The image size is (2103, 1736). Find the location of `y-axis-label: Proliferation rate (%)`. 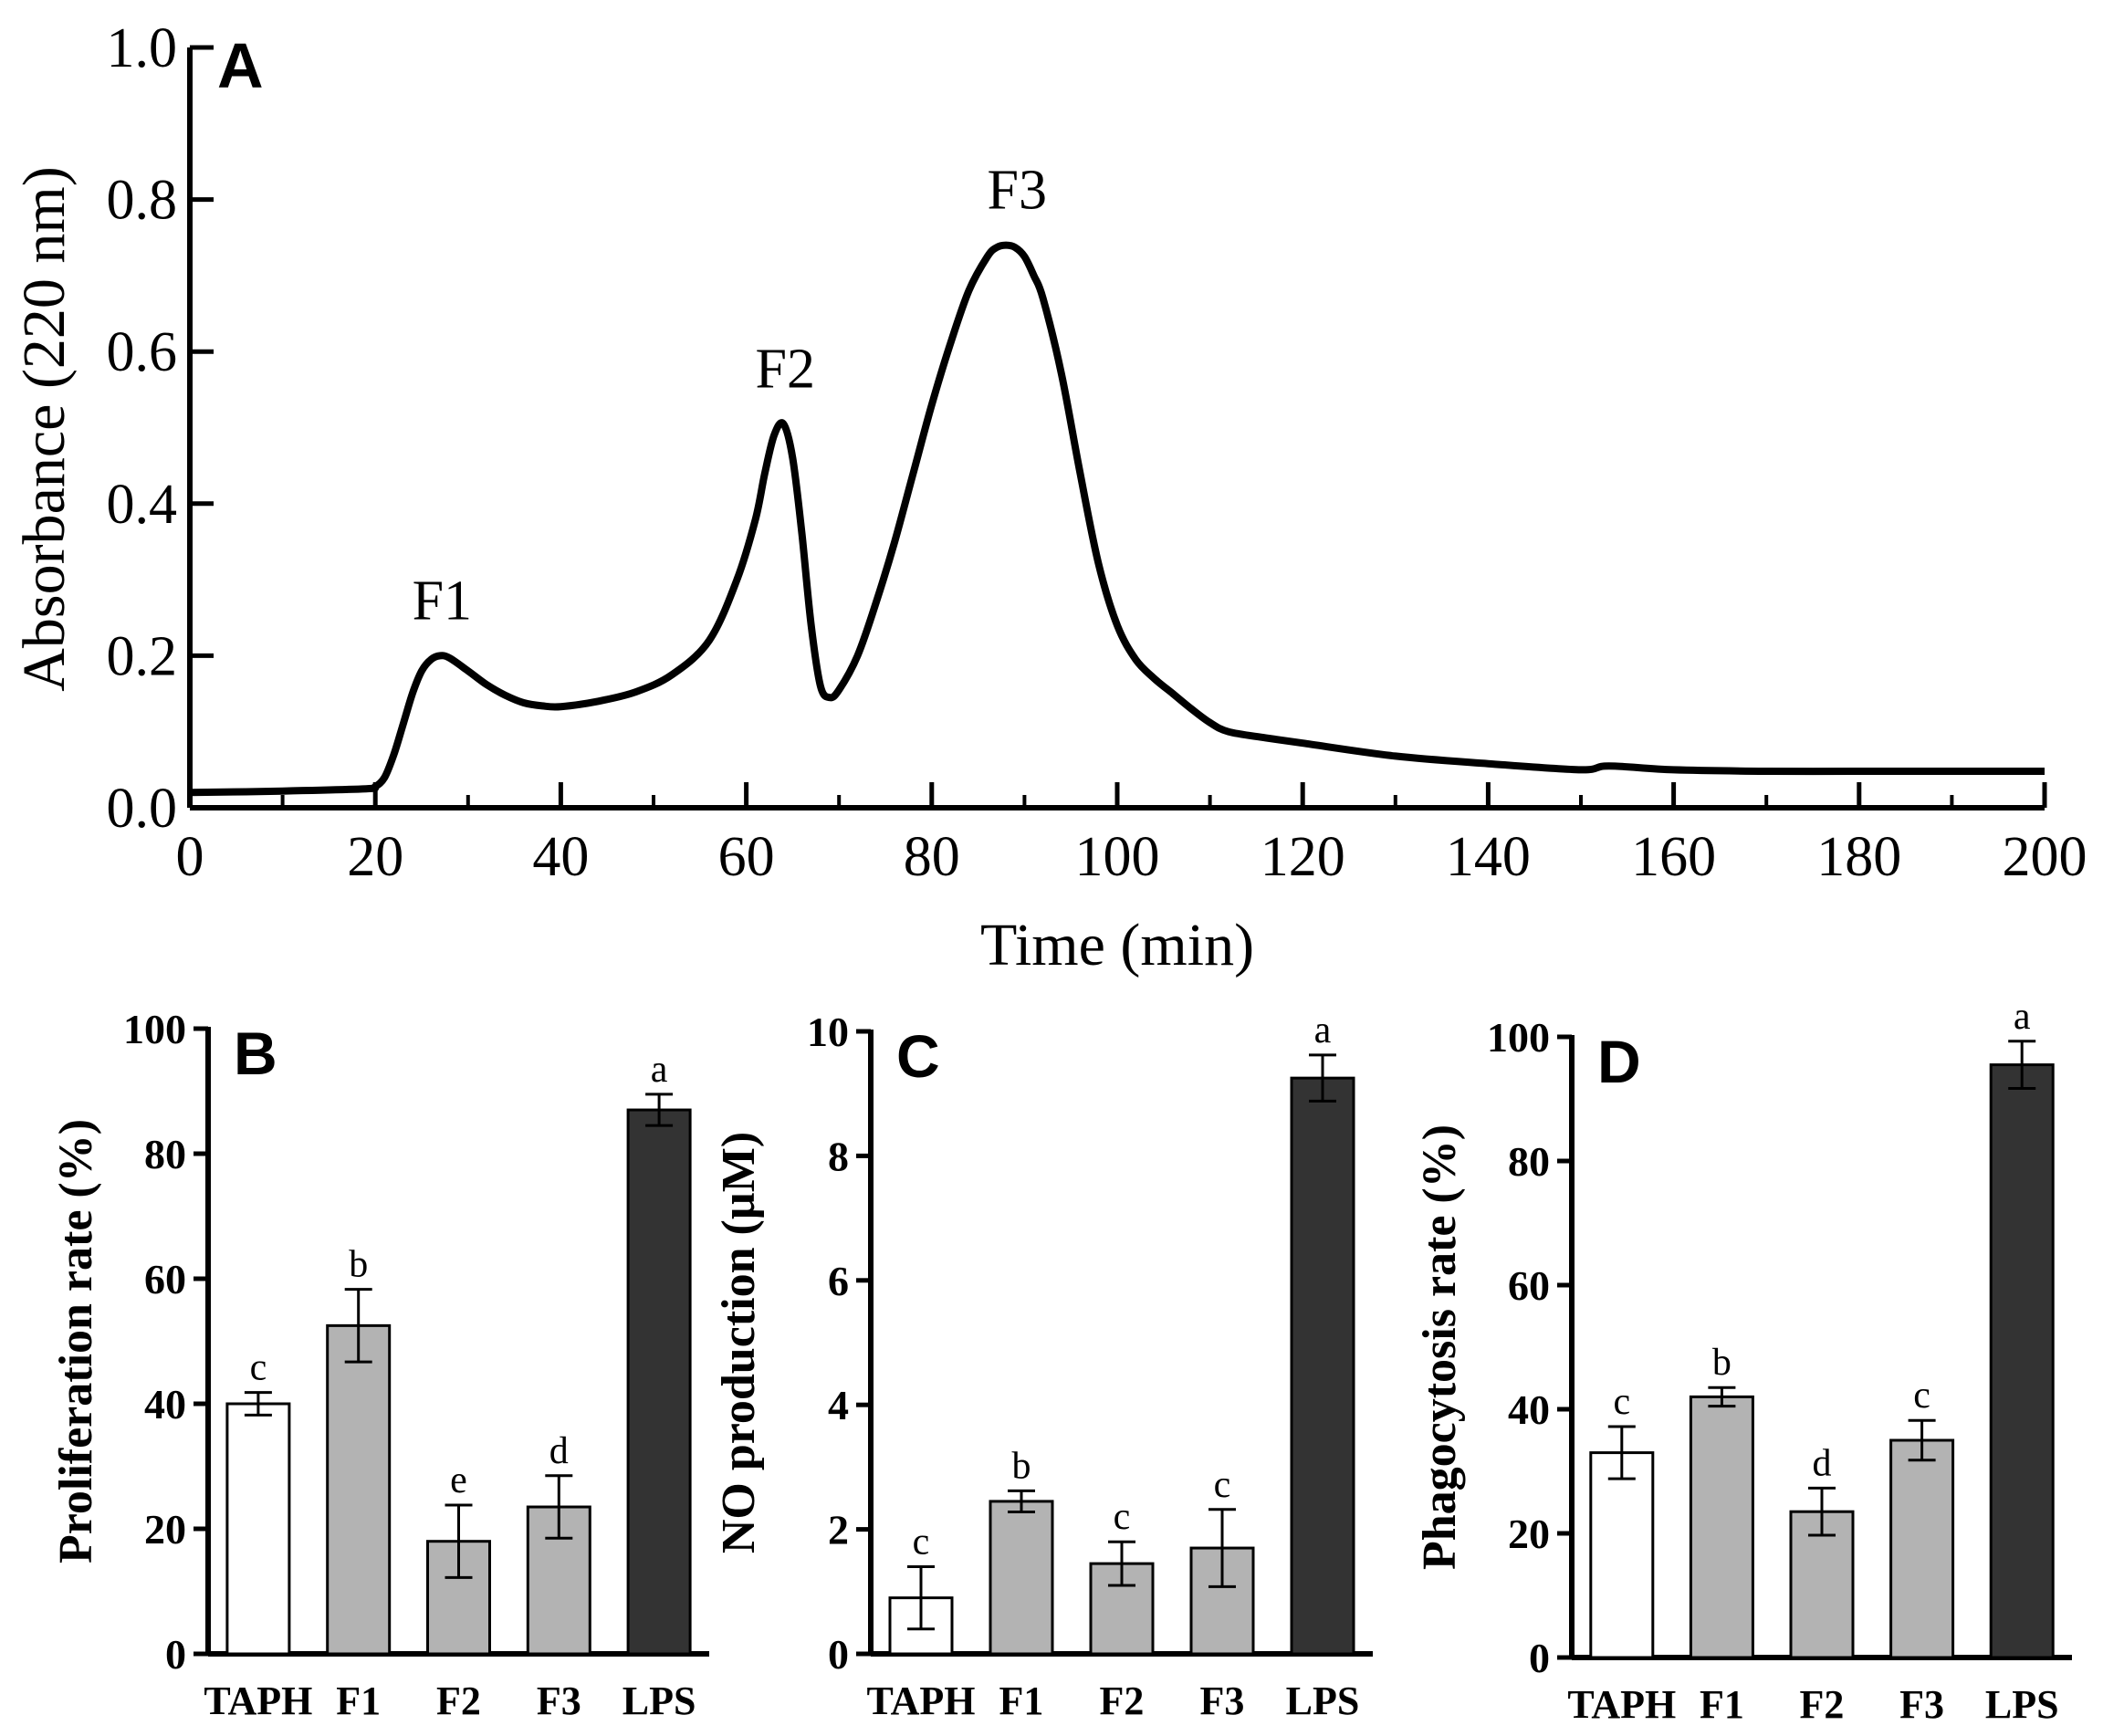

y-axis-label: Proliferation rate (%) is located at coordinates (76, 1341).